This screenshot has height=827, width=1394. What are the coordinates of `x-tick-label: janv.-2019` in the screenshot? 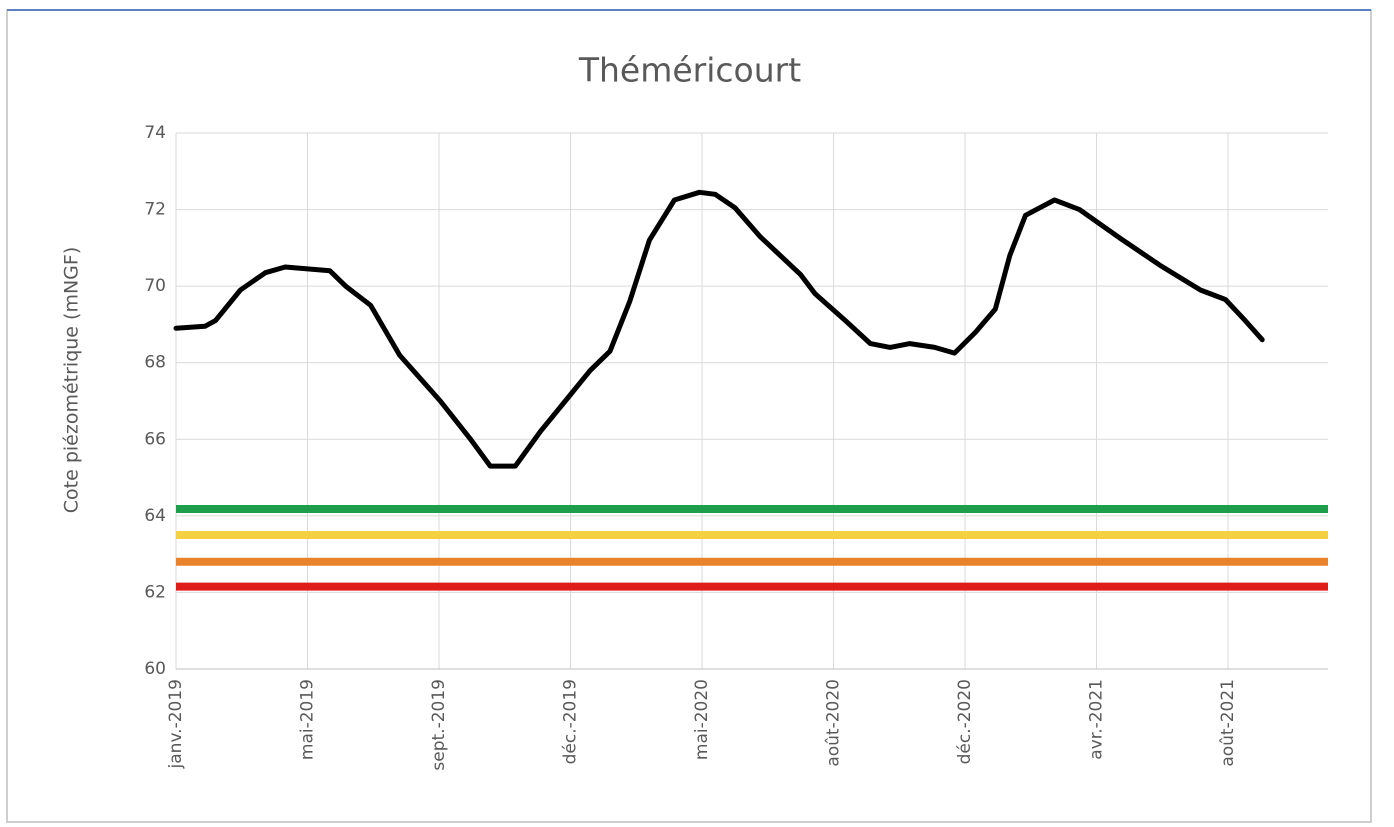 It's located at (176, 724).